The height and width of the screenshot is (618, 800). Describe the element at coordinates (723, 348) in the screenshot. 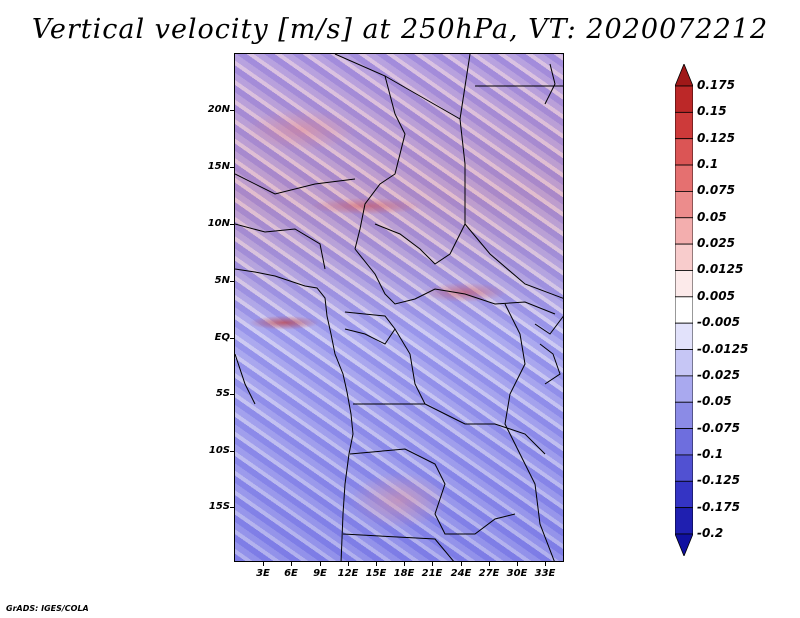

I see `colorbar-label: -0.0125` at that location.